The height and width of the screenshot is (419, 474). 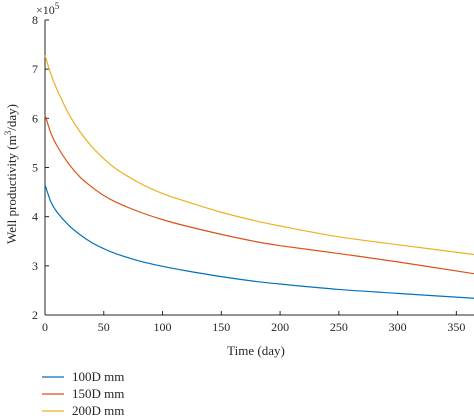 What do you see at coordinates (11, 117) in the screenshot?
I see `y-axis-label-tail: /day)` at bounding box center [11, 117].